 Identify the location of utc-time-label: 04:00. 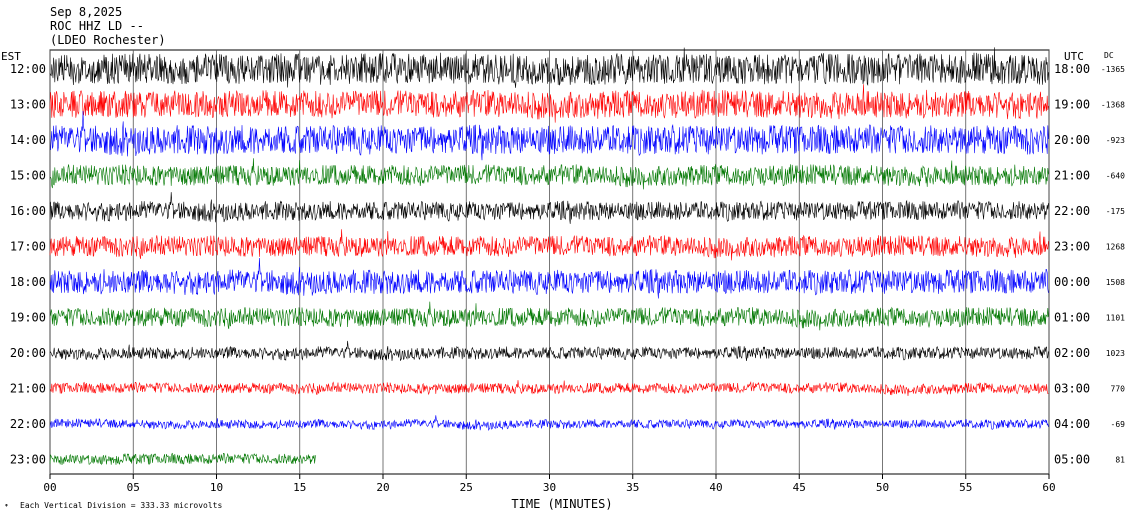
(1072, 424).